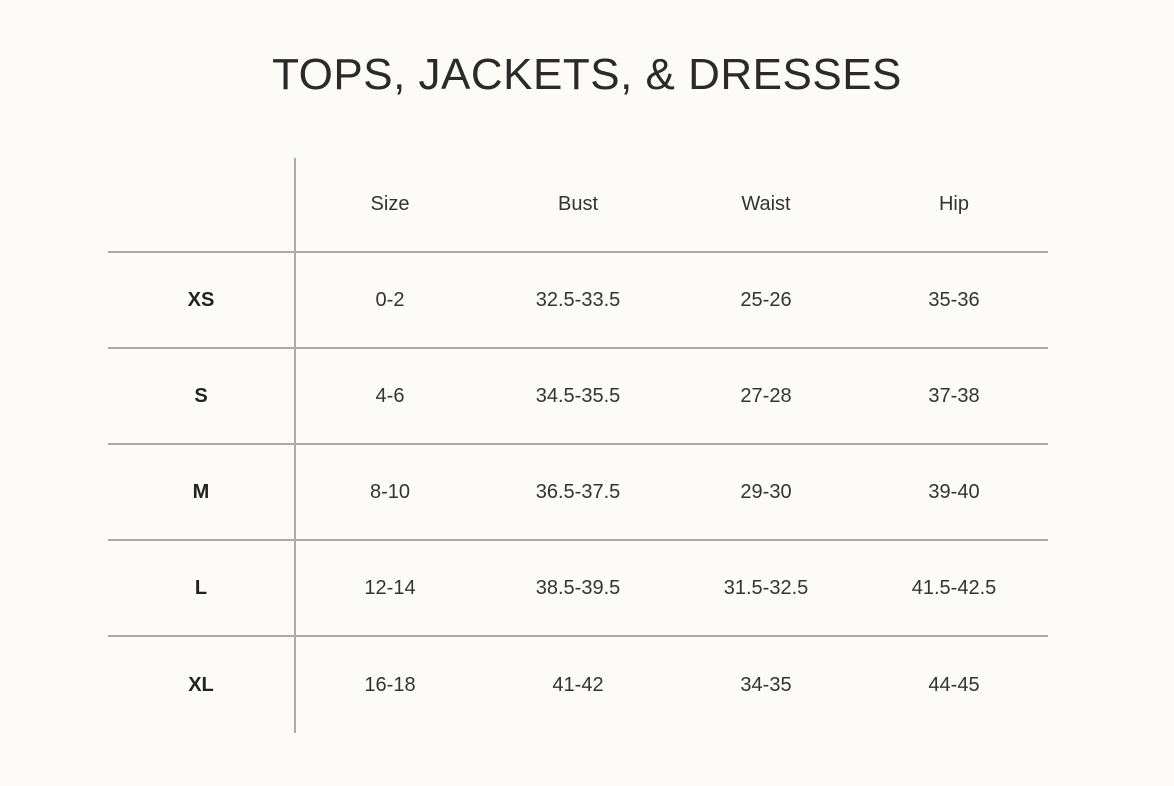  I want to click on waist-cell: 31.5-32.5, so click(766, 587).